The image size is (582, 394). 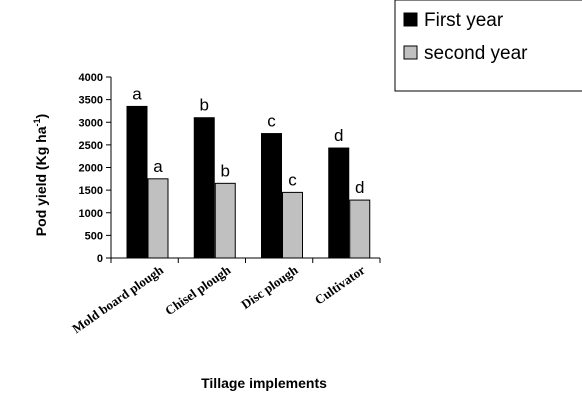 I want to click on legend-label: First year, so click(x=464, y=20).